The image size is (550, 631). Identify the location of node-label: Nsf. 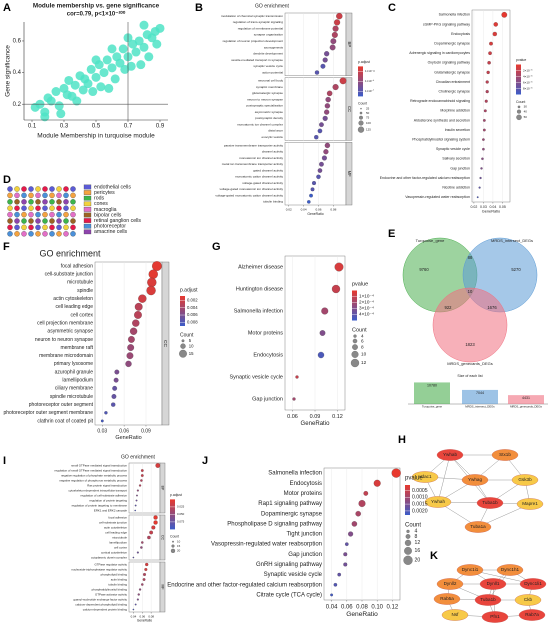
(456, 614).